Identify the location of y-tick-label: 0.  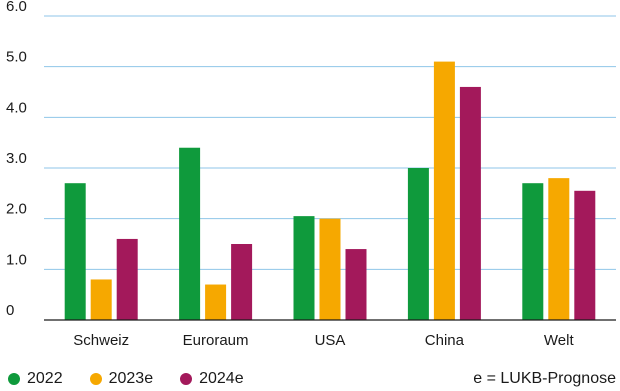
(10, 310).